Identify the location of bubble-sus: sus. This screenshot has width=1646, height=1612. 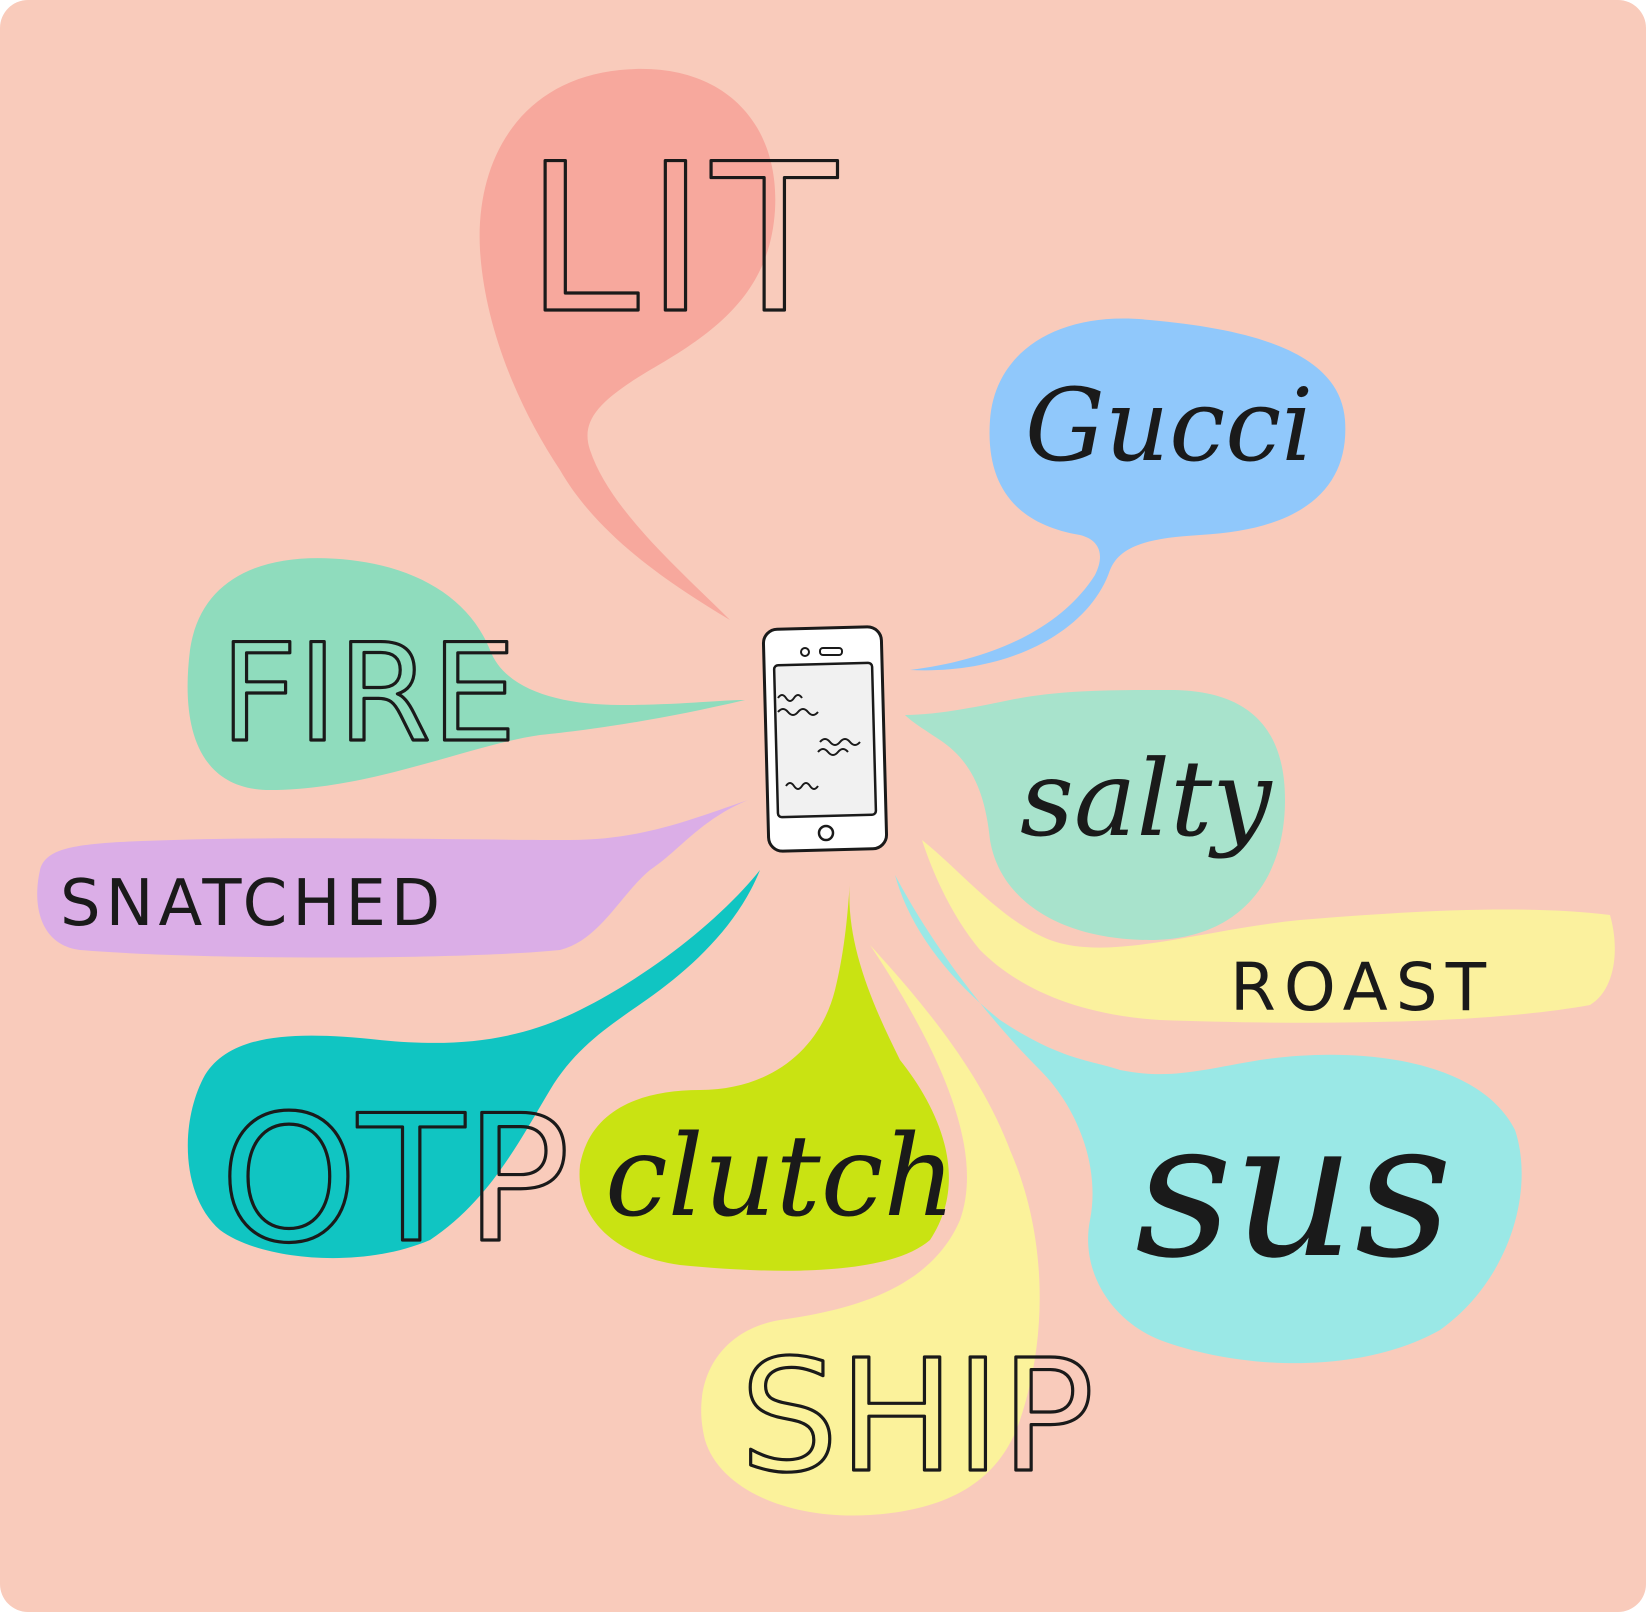
(1208, 1119).